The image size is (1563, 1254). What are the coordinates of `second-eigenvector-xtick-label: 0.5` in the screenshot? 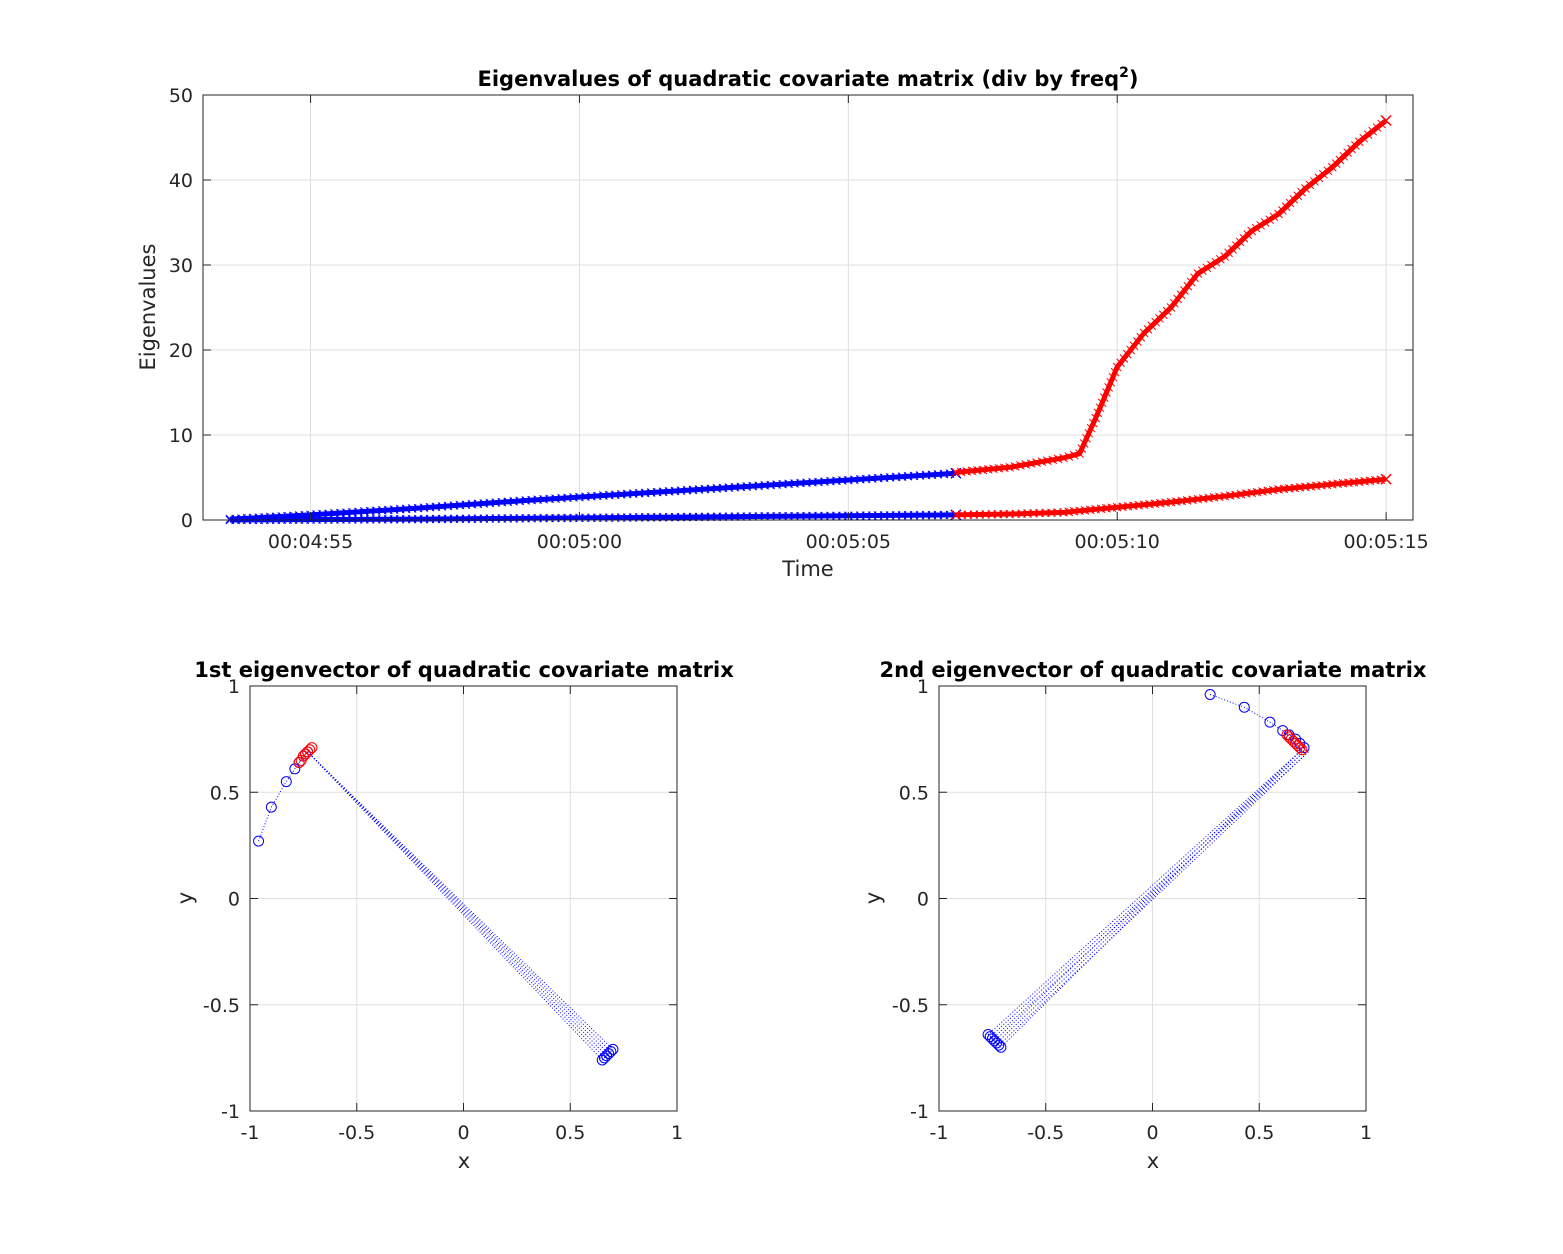 It's located at (1259, 1133).